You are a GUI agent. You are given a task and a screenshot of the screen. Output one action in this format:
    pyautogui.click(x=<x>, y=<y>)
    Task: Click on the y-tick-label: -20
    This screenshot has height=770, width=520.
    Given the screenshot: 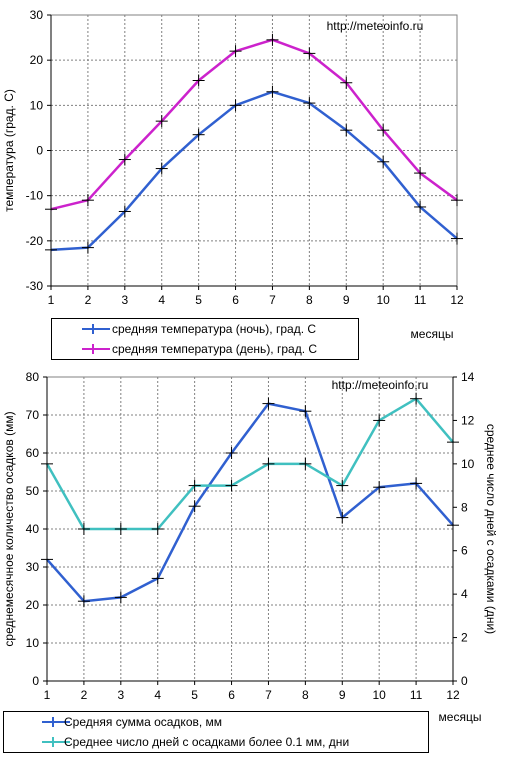 What is the action you would take?
    pyautogui.click(x=35, y=241)
    